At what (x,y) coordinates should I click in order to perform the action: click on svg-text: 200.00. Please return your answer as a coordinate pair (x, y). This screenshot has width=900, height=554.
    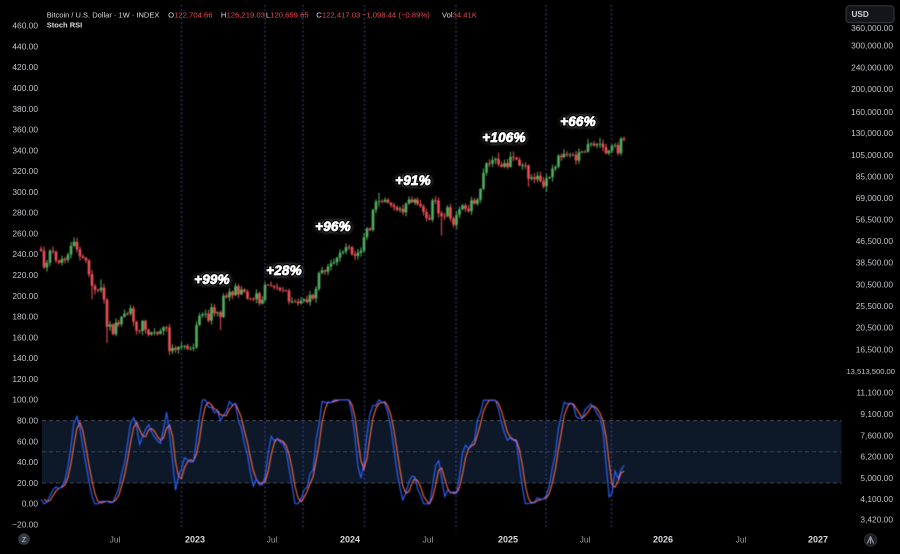
    Looking at the image, I should click on (25, 296).